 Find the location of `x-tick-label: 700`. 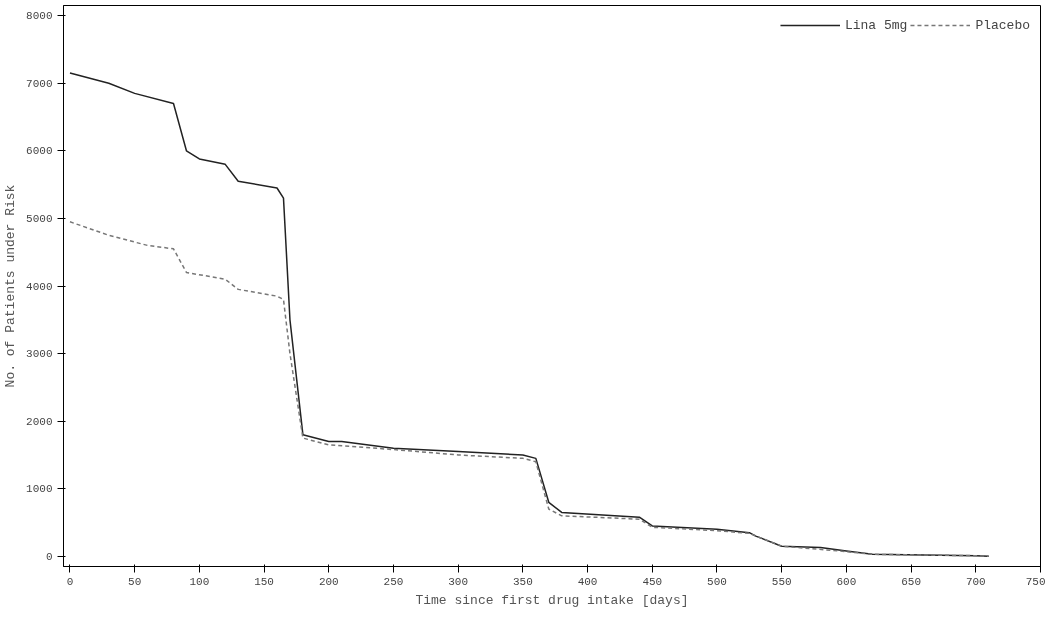

x-tick-label: 700 is located at coordinates (975, 581).